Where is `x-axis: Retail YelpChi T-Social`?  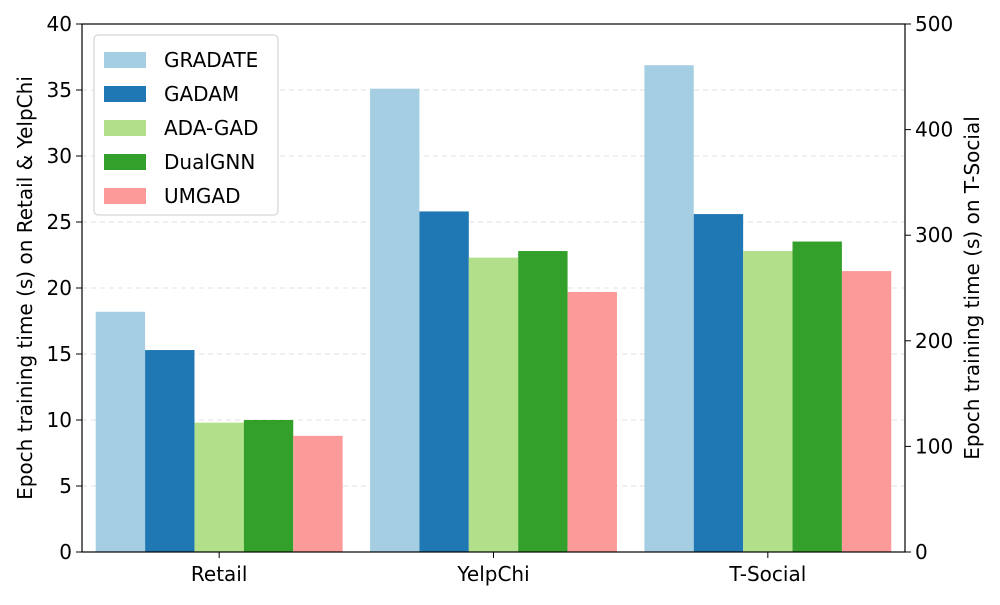 x-axis: Retail YelpChi T-Social is located at coordinates (498, 569).